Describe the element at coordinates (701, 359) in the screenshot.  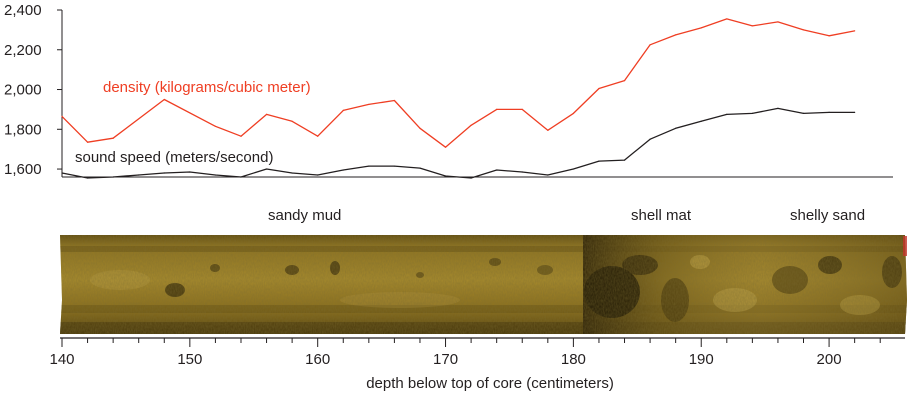
I see `x-tick-label: 190` at that location.